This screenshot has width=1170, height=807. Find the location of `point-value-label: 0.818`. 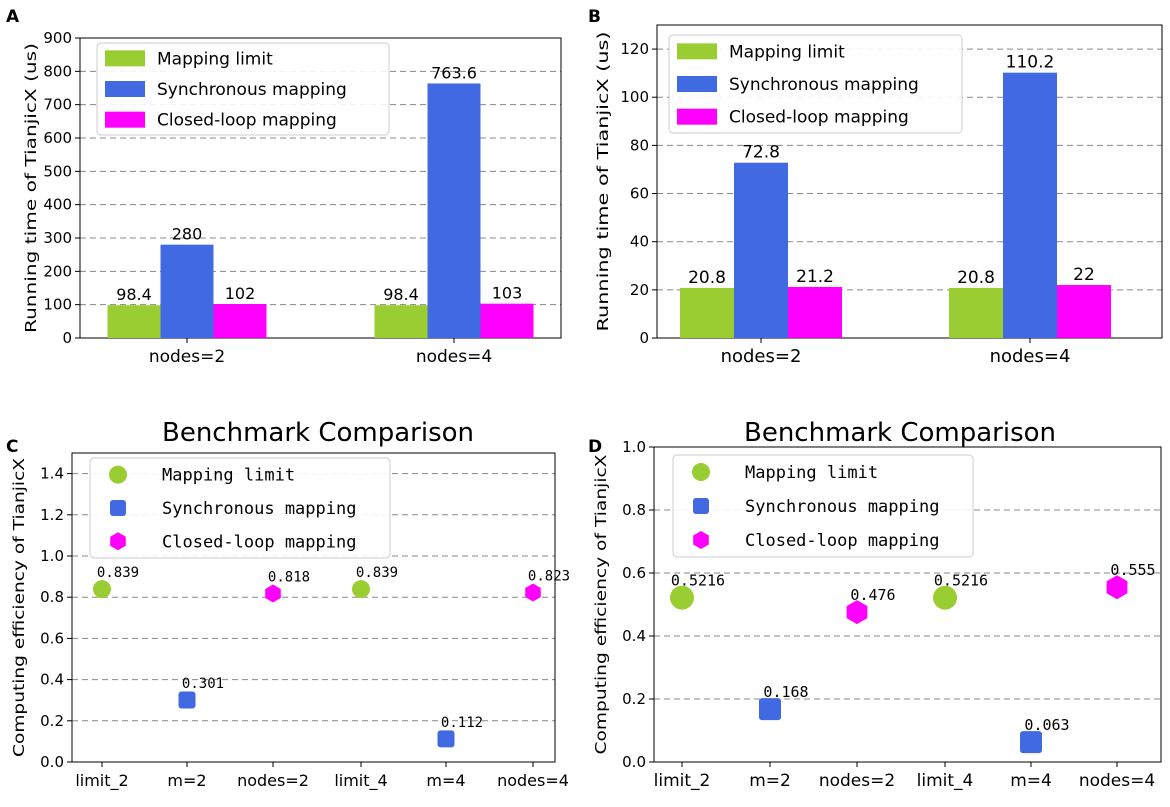

point-value-label: 0.818 is located at coordinates (289, 577).